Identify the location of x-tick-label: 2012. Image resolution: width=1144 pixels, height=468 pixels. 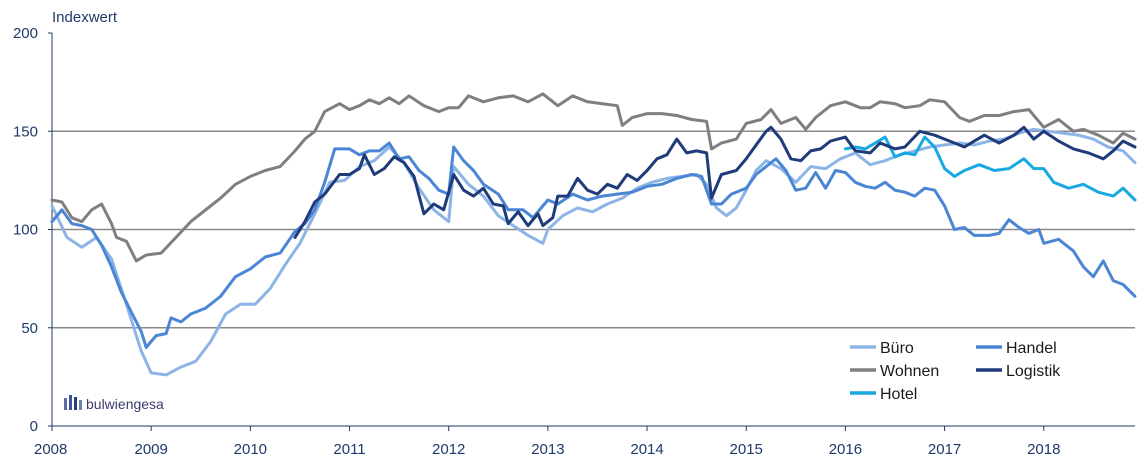
(448, 449).